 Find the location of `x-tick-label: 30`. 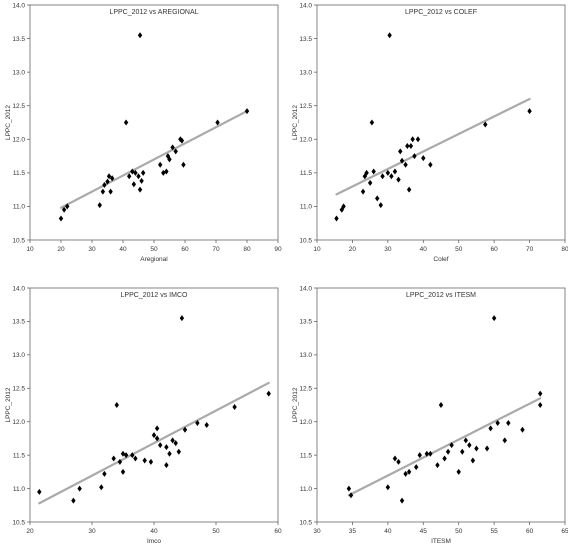

x-tick-label: 30 is located at coordinates (92, 531).